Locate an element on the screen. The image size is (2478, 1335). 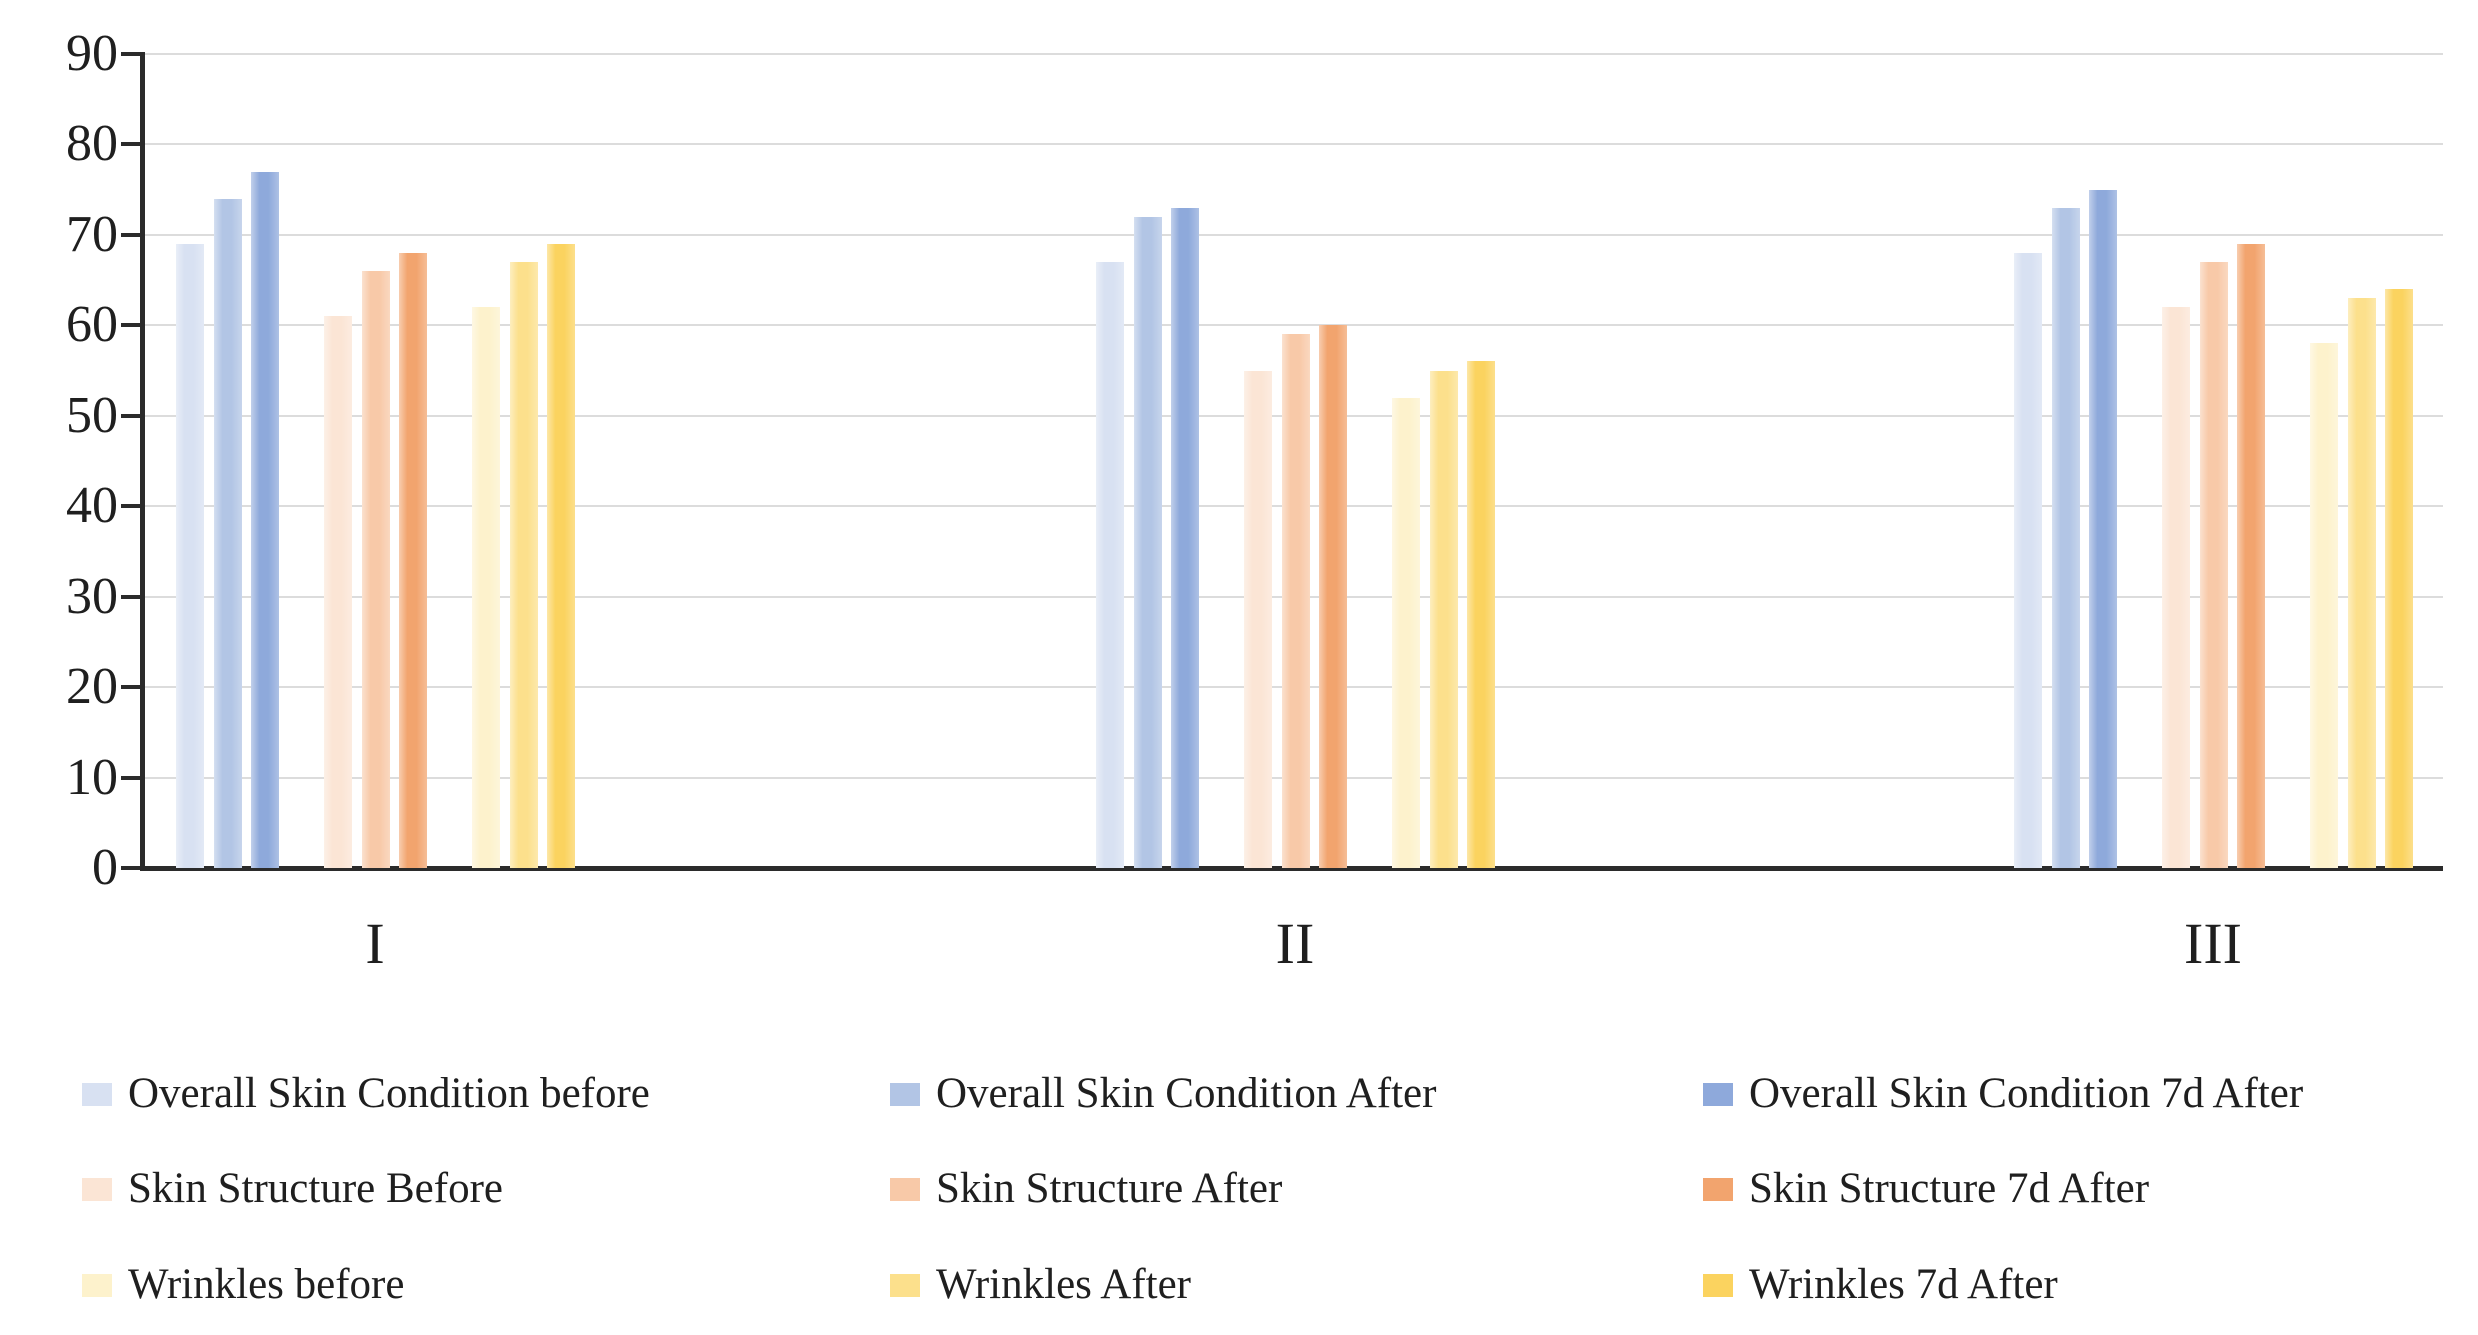
bar-II-wrinkles-7d-after is located at coordinates (1481, 614).